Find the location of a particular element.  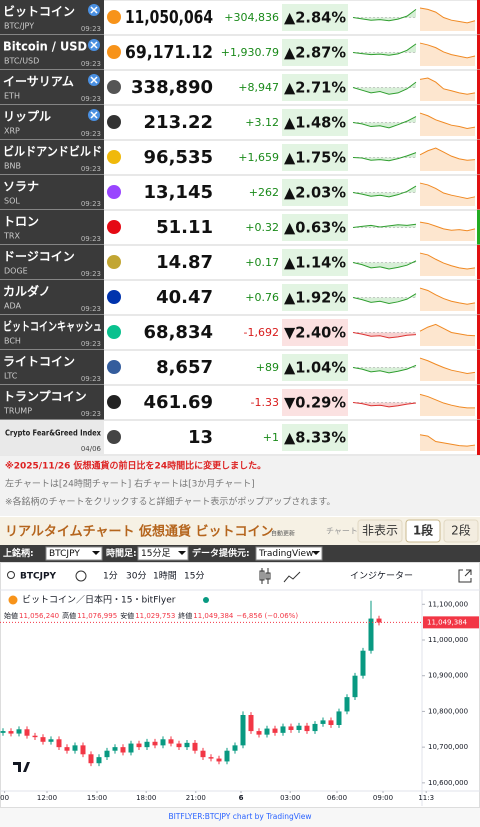

interval: 30分 is located at coordinates (136, 576).